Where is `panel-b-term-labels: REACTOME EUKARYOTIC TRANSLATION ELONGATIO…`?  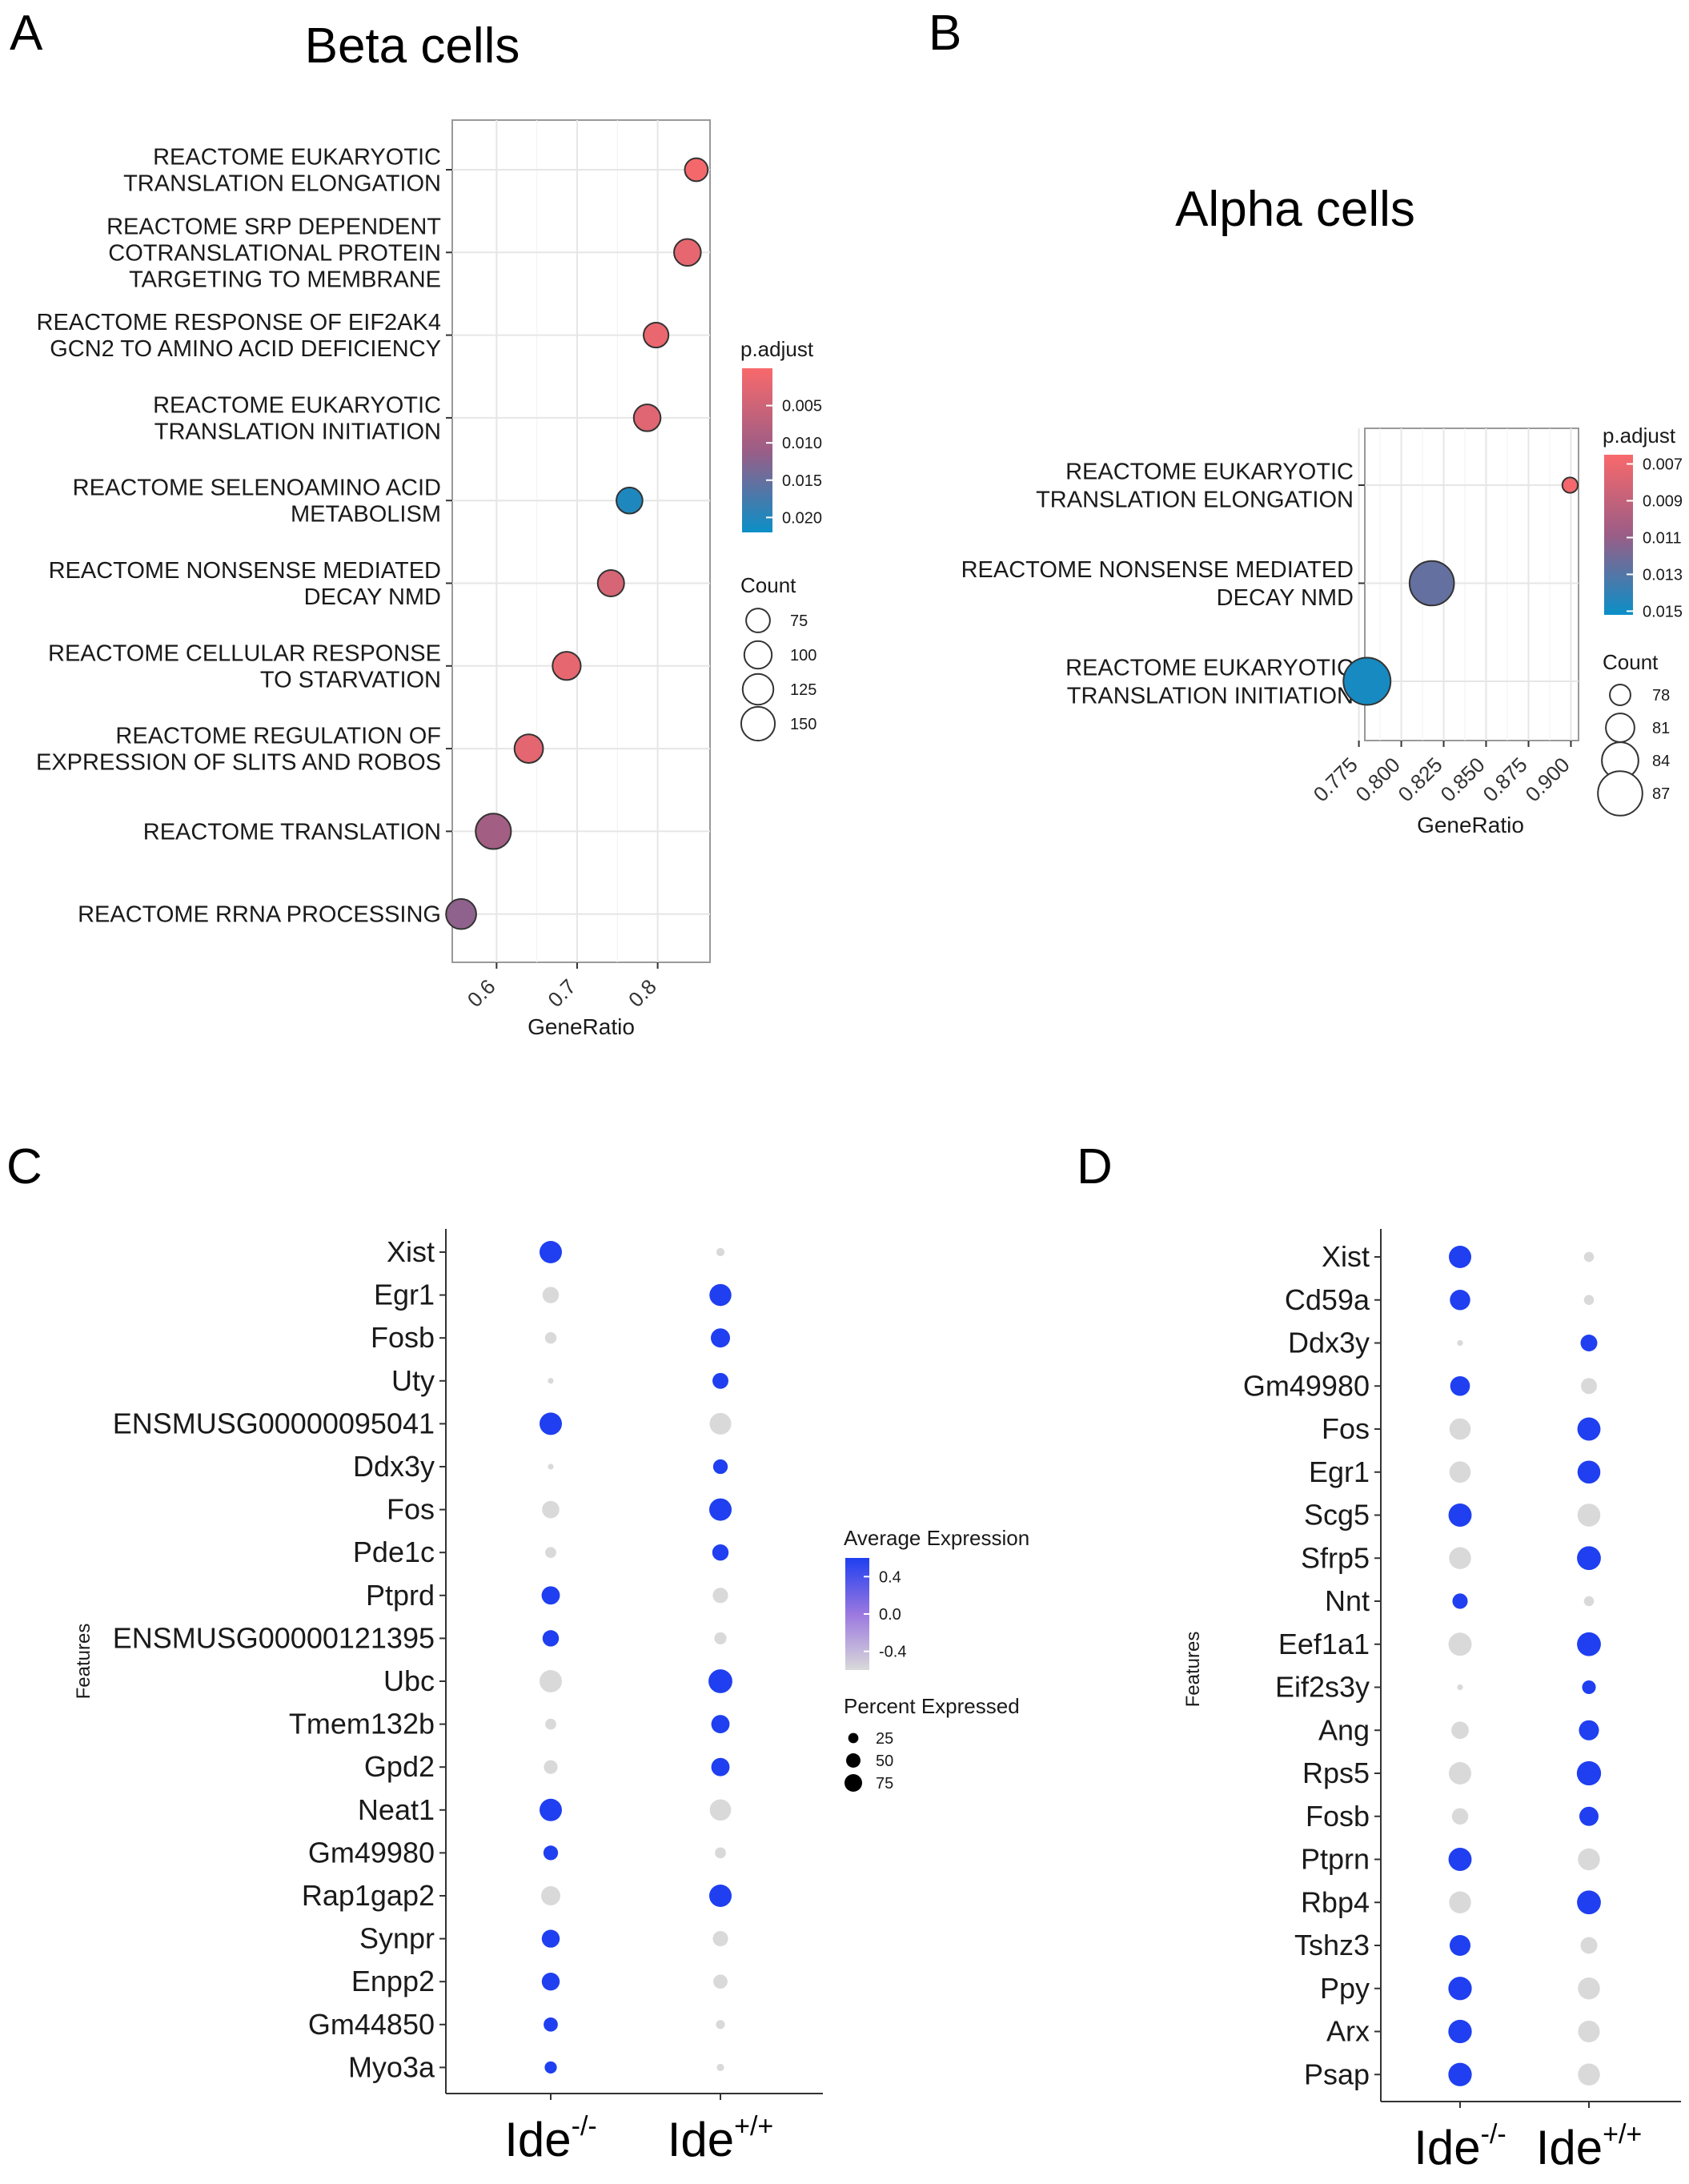
panel-b-term-labels: REACTOME EUKARYOTIC TRANSLATION ELONGATIO… is located at coordinates (1163, 584).